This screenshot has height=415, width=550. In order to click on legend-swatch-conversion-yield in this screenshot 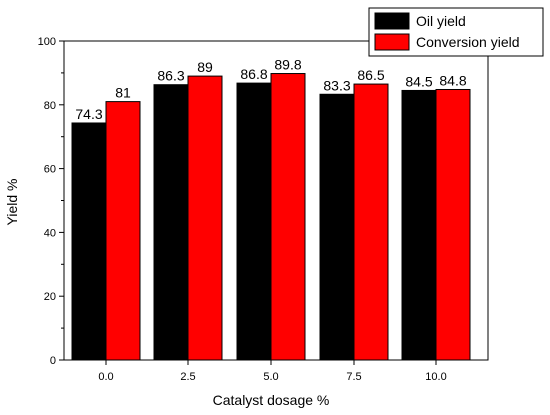, I will do `click(392, 42)`.